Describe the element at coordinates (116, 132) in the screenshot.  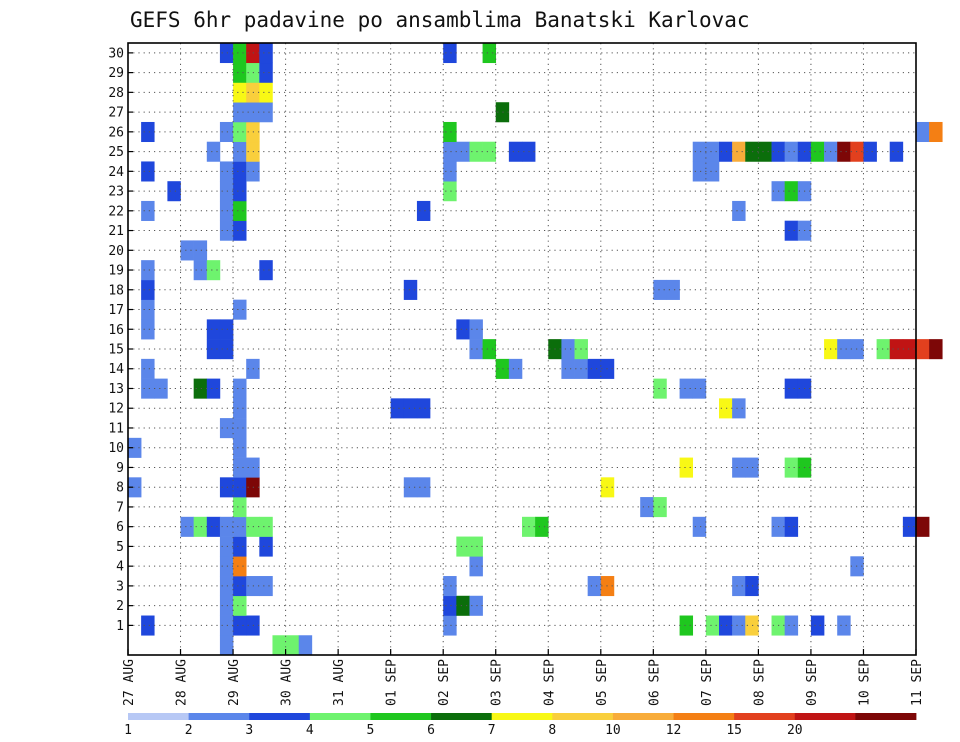
I see `y-tick-label: 26` at that location.